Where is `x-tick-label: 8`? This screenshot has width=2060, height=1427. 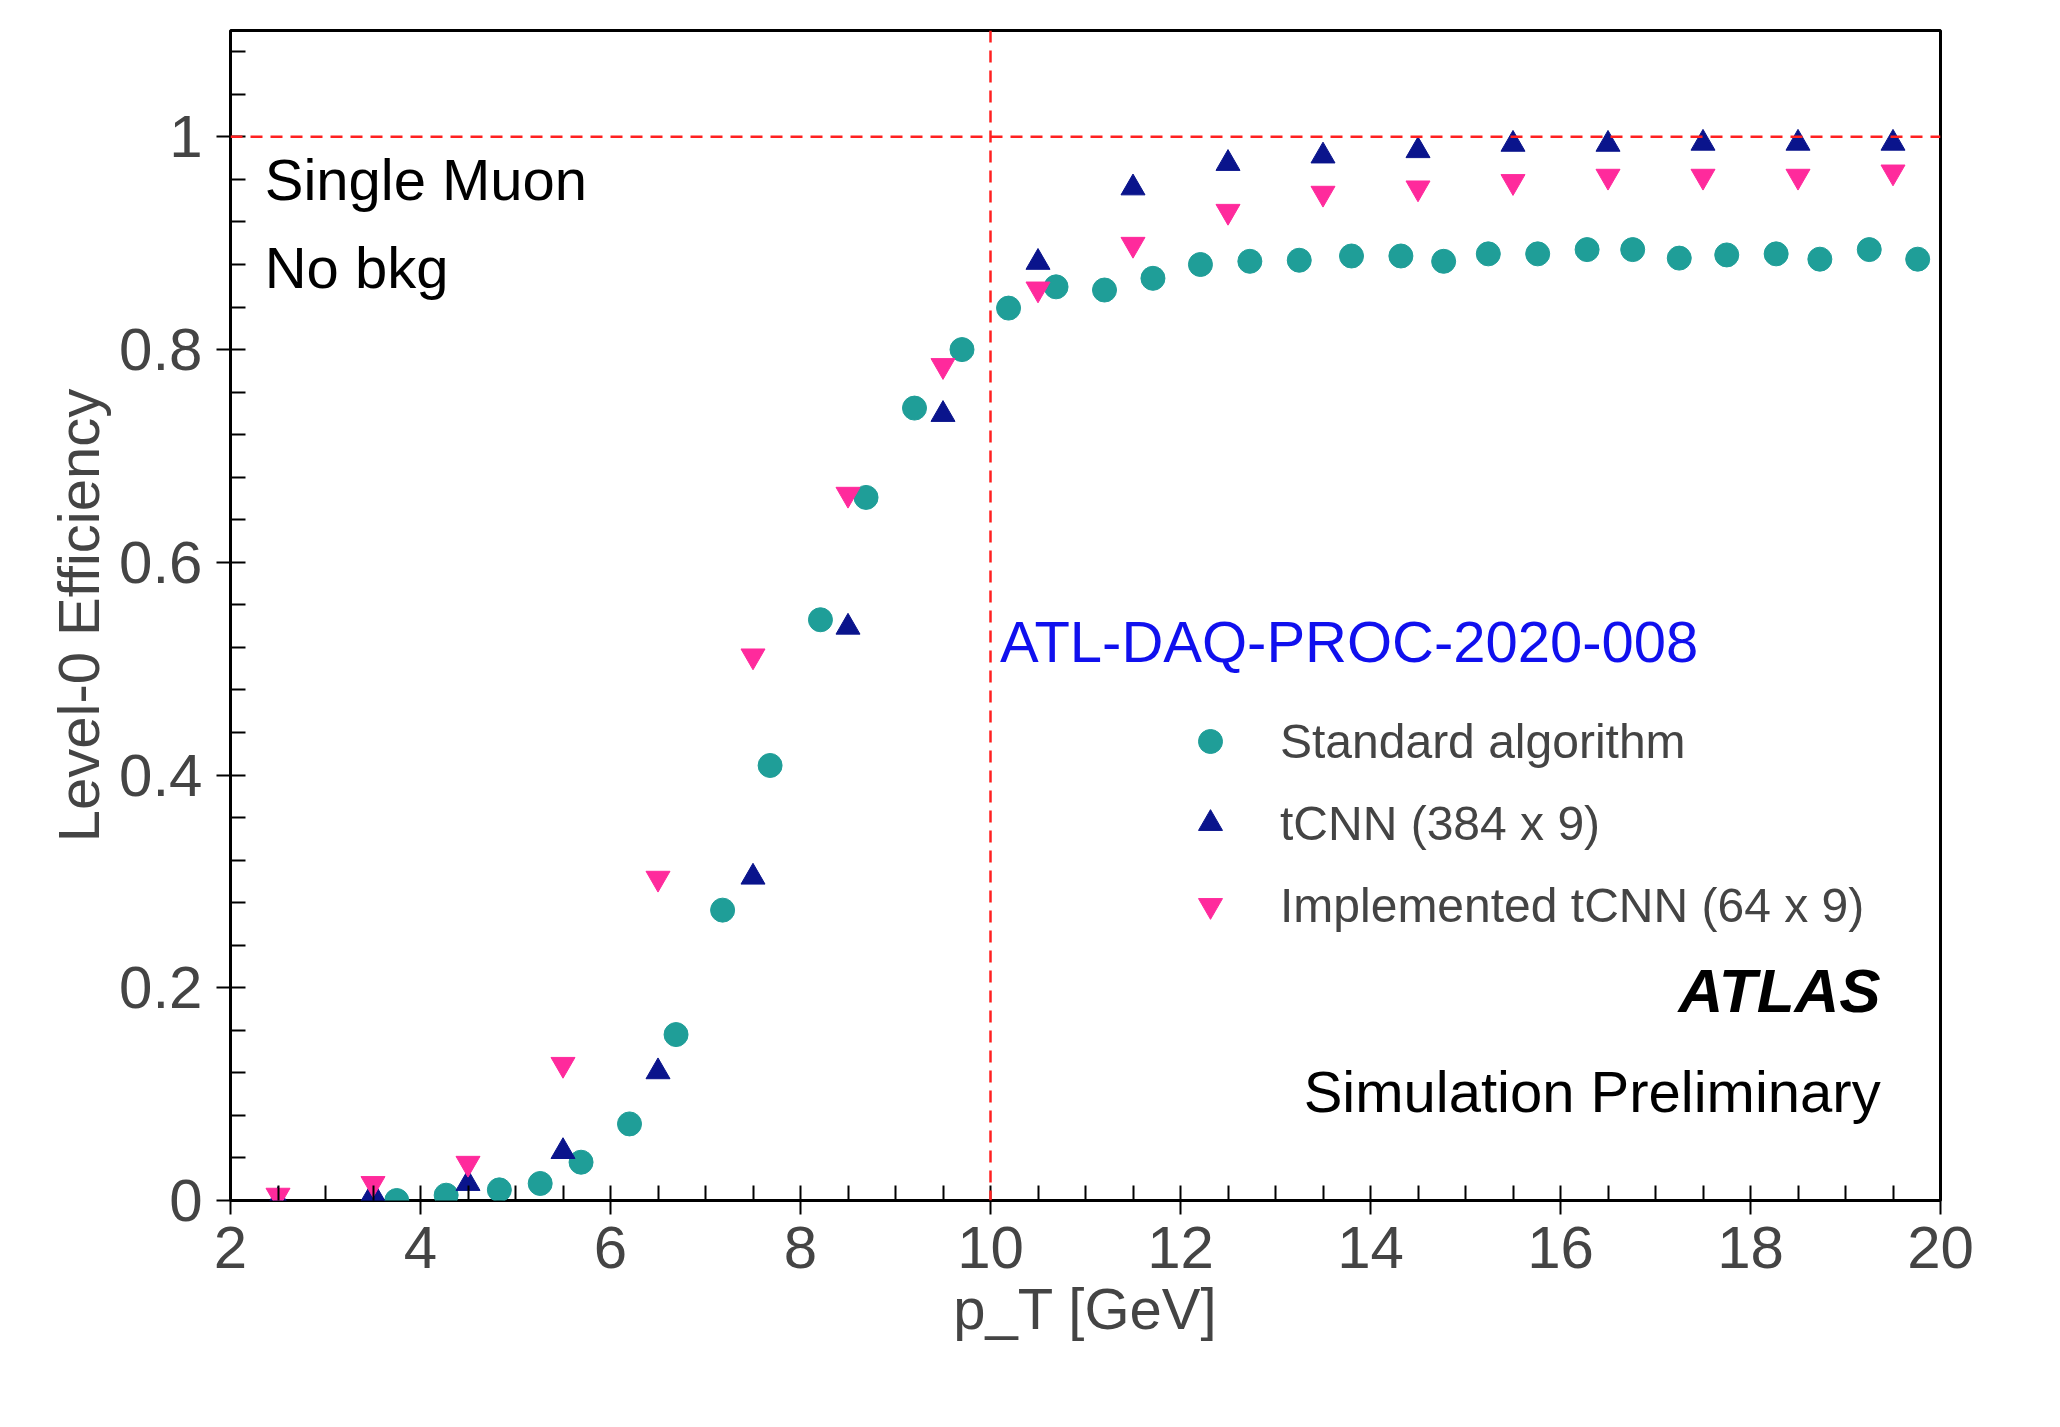
x-tick-label: 8 is located at coordinates (800, 1247).